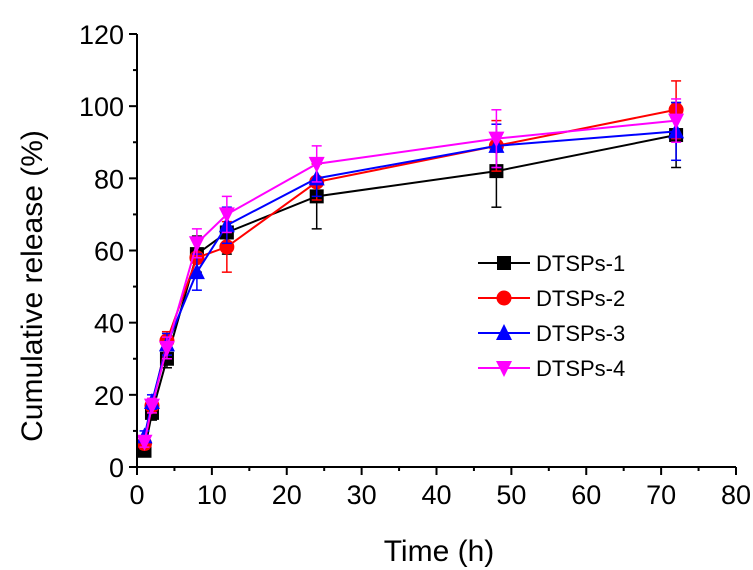 The height and width of the screenshot is (570, 753). Describe the element at coordinates (116, 468) in the screenshot. I see `y-tick-label: 0` at that location.